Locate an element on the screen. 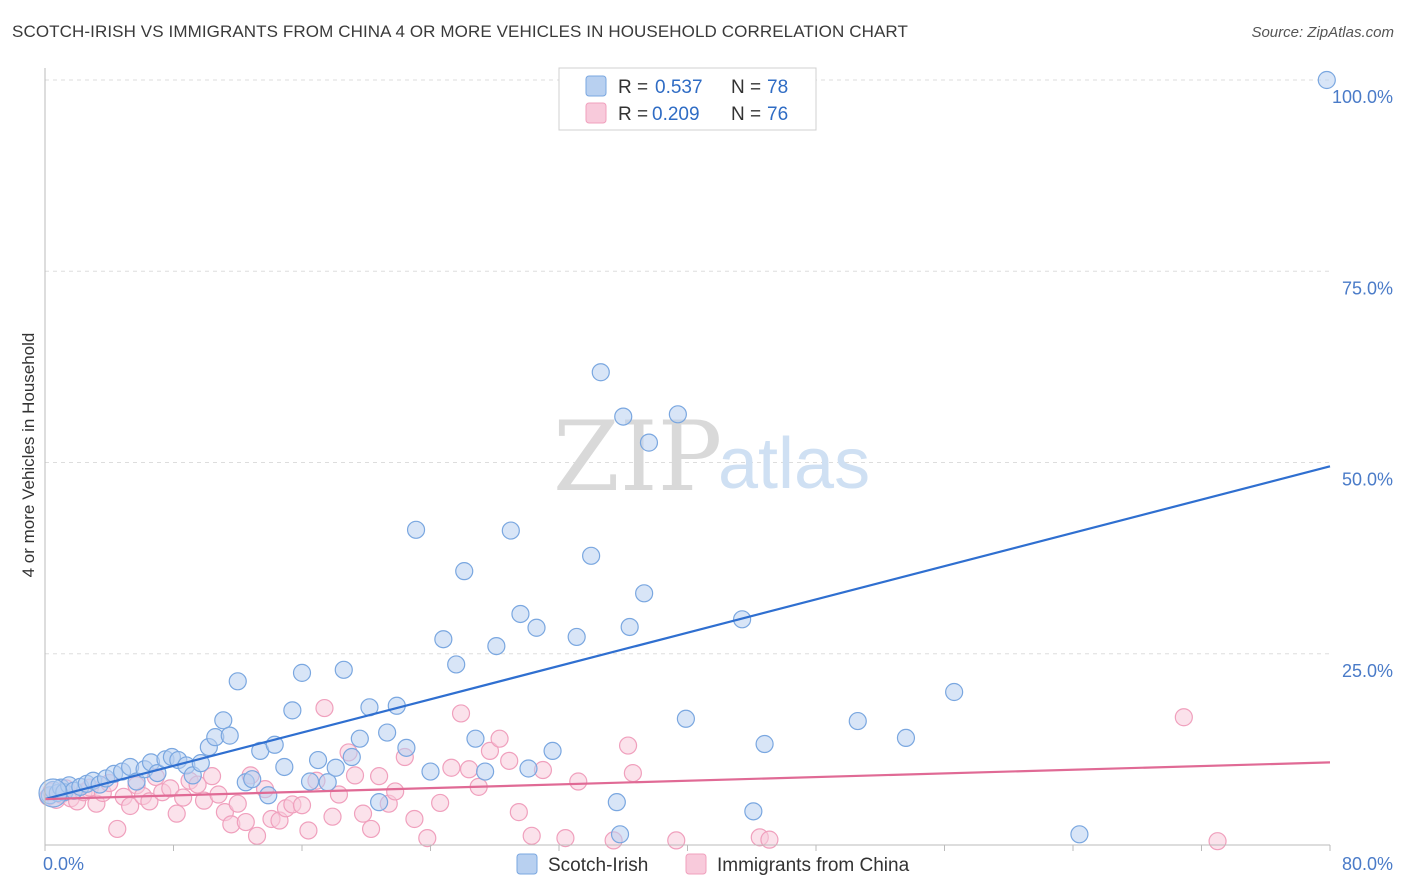 This screenshot has height=892, width=1406. legend: R = 0.537 N = 78 R = 0.209 N = 76 is located at coordinates (687, 99).